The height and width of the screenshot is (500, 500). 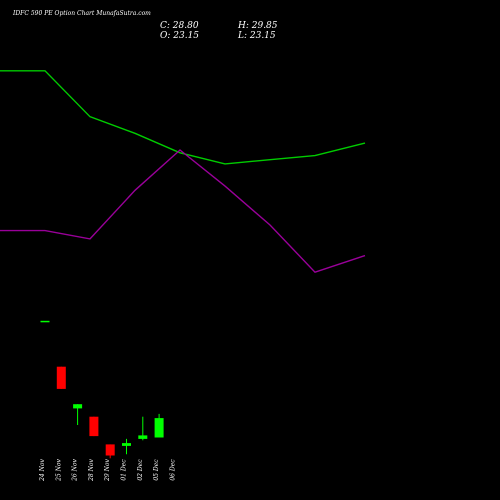 What do you see at coordinates (257, 26) in the screenshot?
I see `high-value: H: 29.85` at bounding box center [257, 26].